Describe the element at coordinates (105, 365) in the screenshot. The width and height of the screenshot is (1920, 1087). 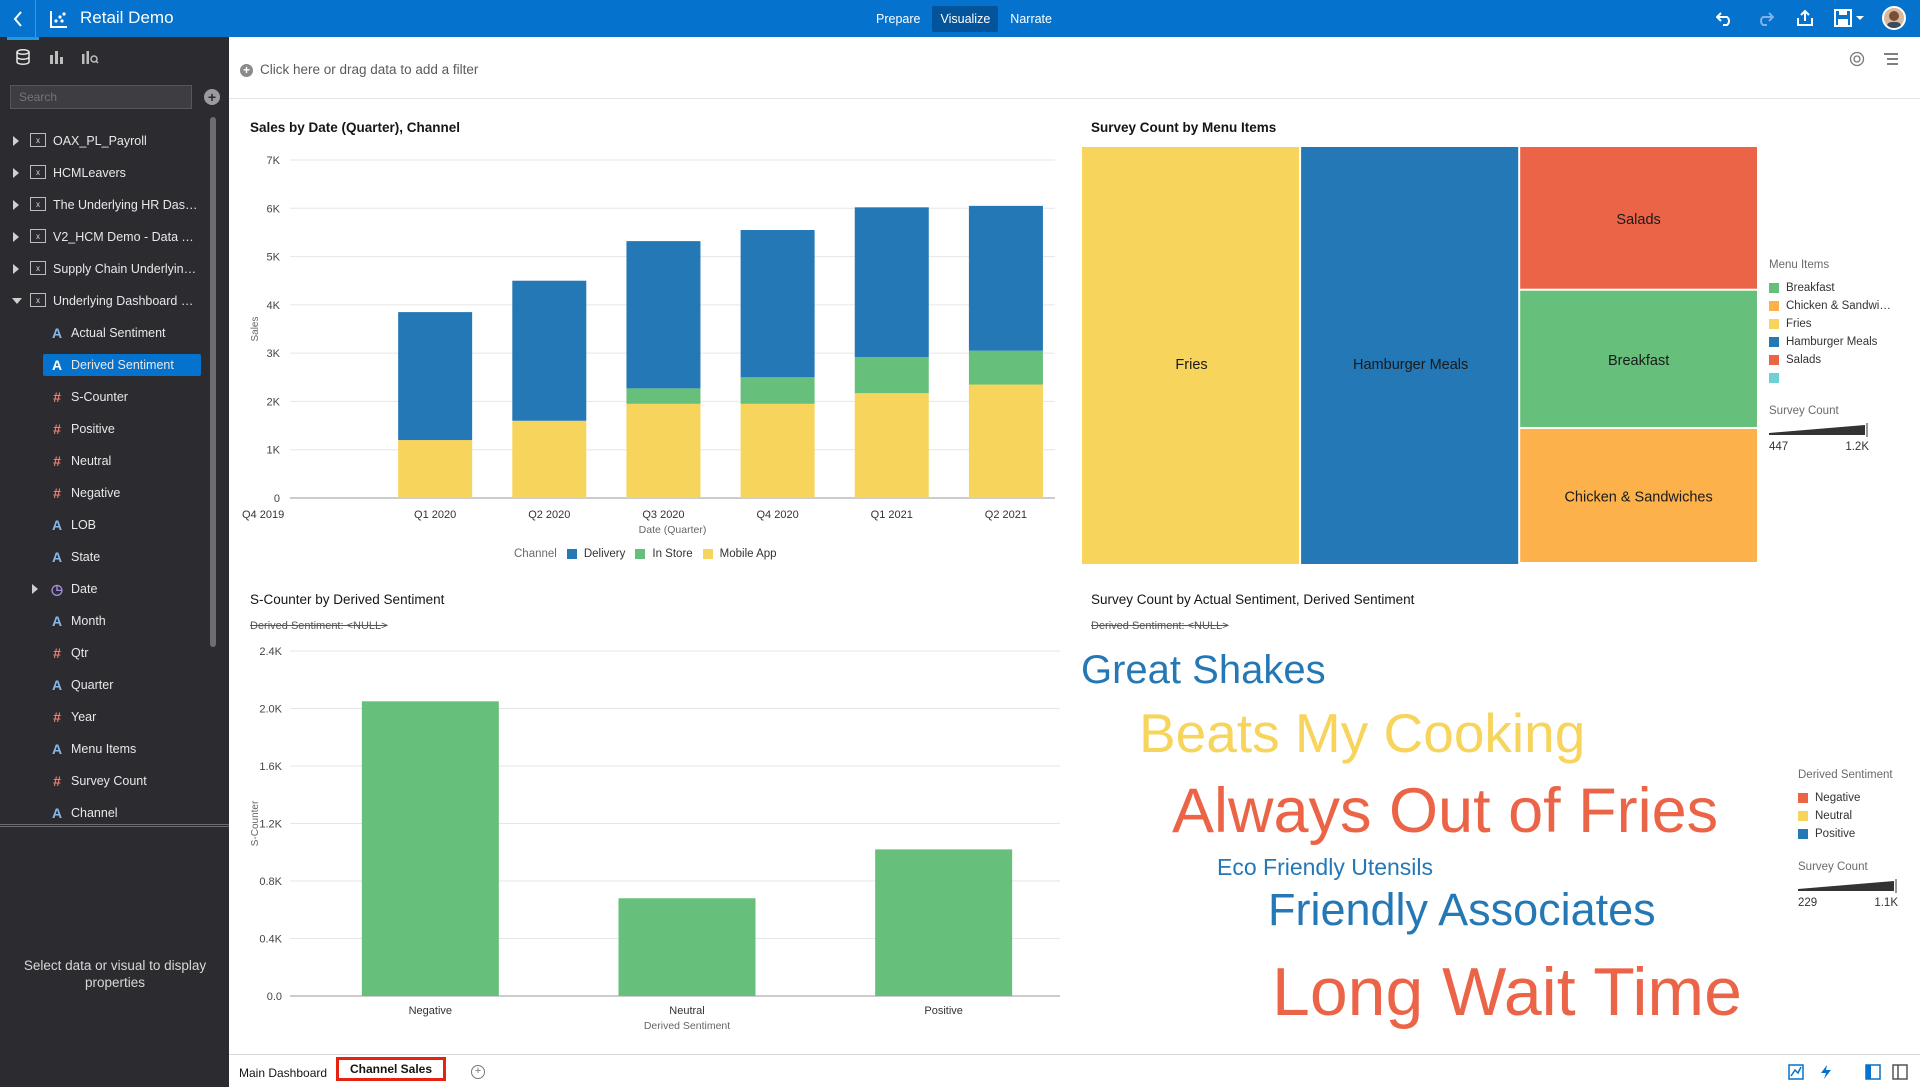
I see `field-item-selected: A Derived Sentiment` at that location.